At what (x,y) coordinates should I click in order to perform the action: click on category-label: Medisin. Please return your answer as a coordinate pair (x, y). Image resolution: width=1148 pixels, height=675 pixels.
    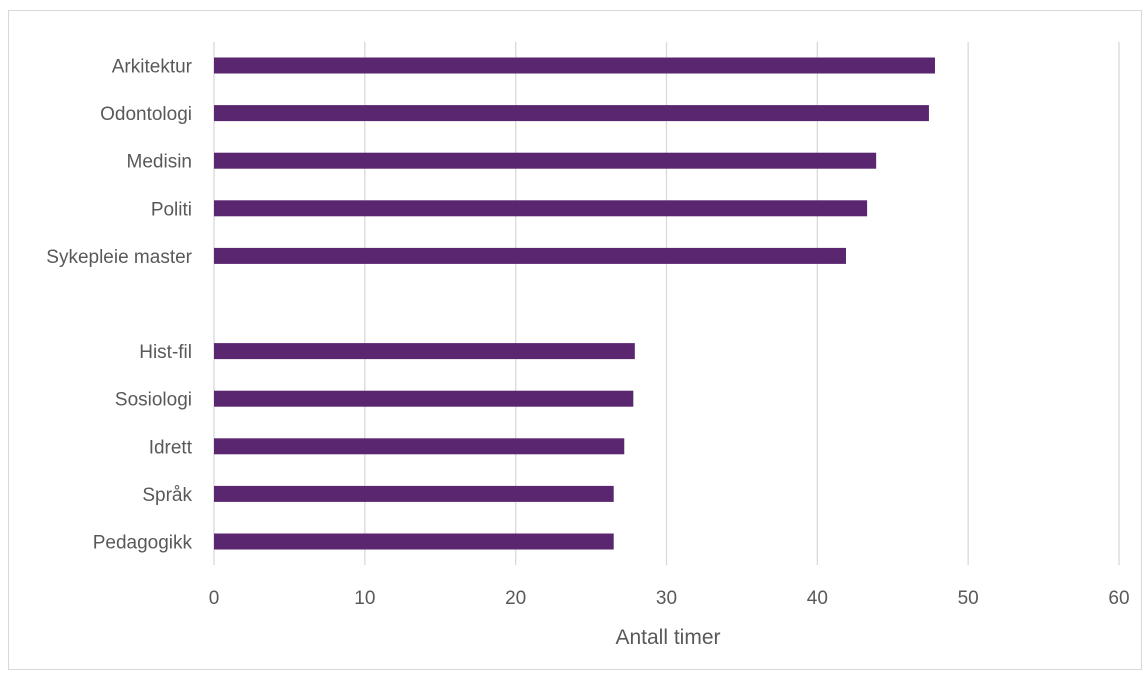
    Looking at the image, I should click on (159, 162).